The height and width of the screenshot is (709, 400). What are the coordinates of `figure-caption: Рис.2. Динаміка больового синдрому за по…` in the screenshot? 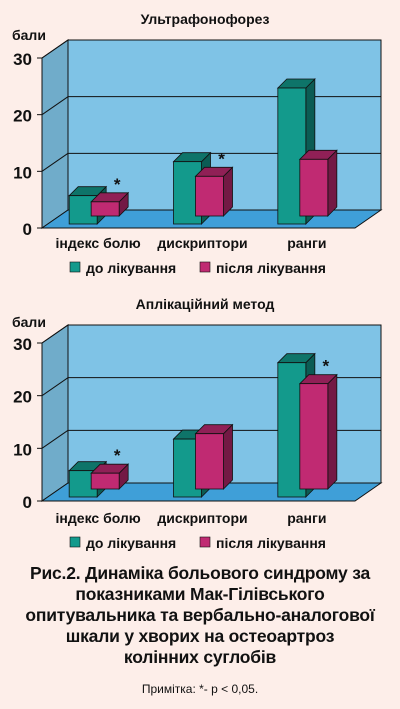 It's located at (200, 615).